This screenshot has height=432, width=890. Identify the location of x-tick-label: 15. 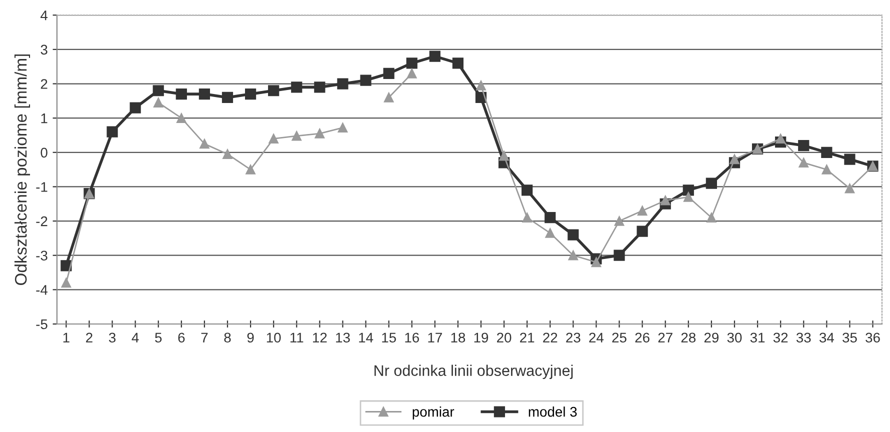
(389, 337).